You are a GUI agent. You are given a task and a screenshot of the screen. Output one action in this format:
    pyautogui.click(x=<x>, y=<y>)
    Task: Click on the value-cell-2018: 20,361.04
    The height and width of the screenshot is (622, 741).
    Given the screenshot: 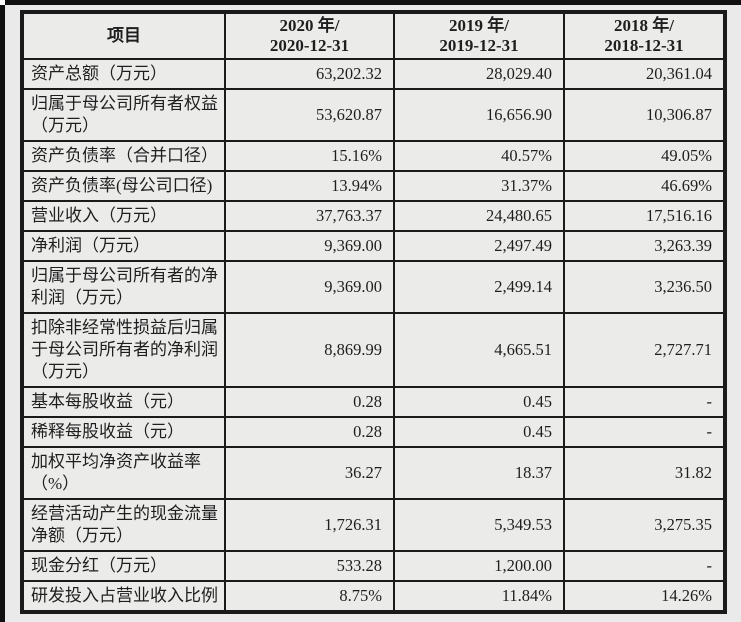 What is the action you would take?
    pyautogui.click(x=644, y=74)
    